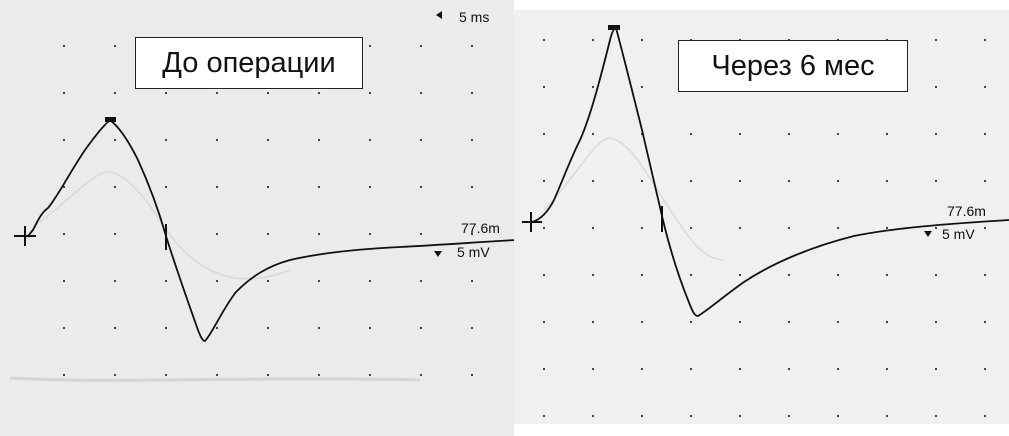 The image size is (1009, 436). I want to click on marker-peak-after, so click(614, 27).